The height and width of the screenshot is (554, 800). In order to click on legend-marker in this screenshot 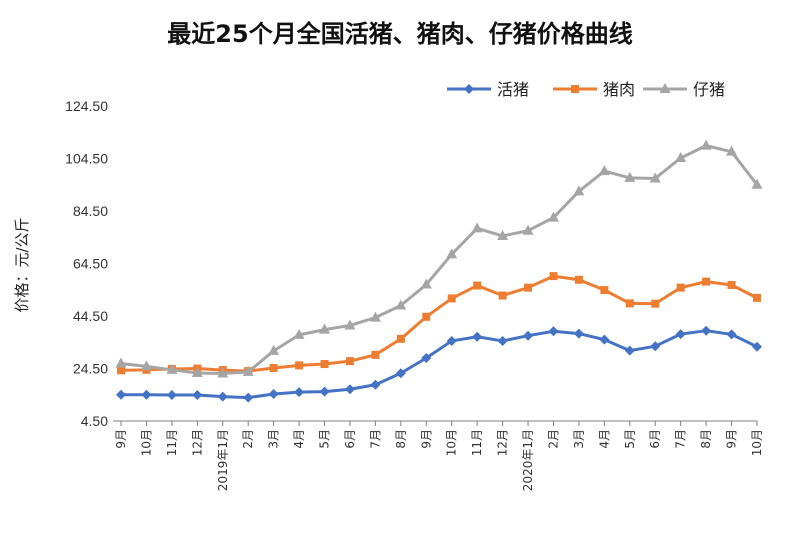, I will do `click(665, 88)`.